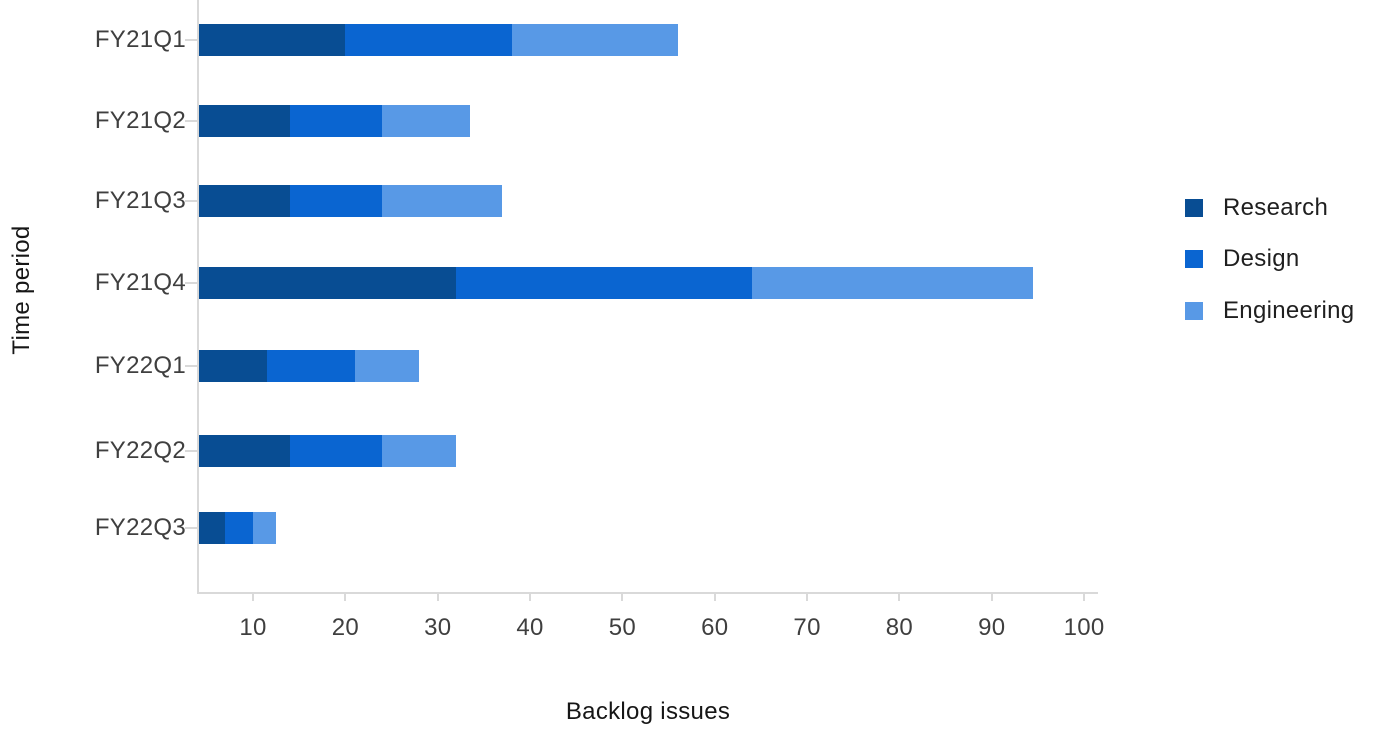 Image resolution: width=1380 pixels, height=732 pixels. I want to click on y-axis-category-label: FY21Q1, so click(140, 39).